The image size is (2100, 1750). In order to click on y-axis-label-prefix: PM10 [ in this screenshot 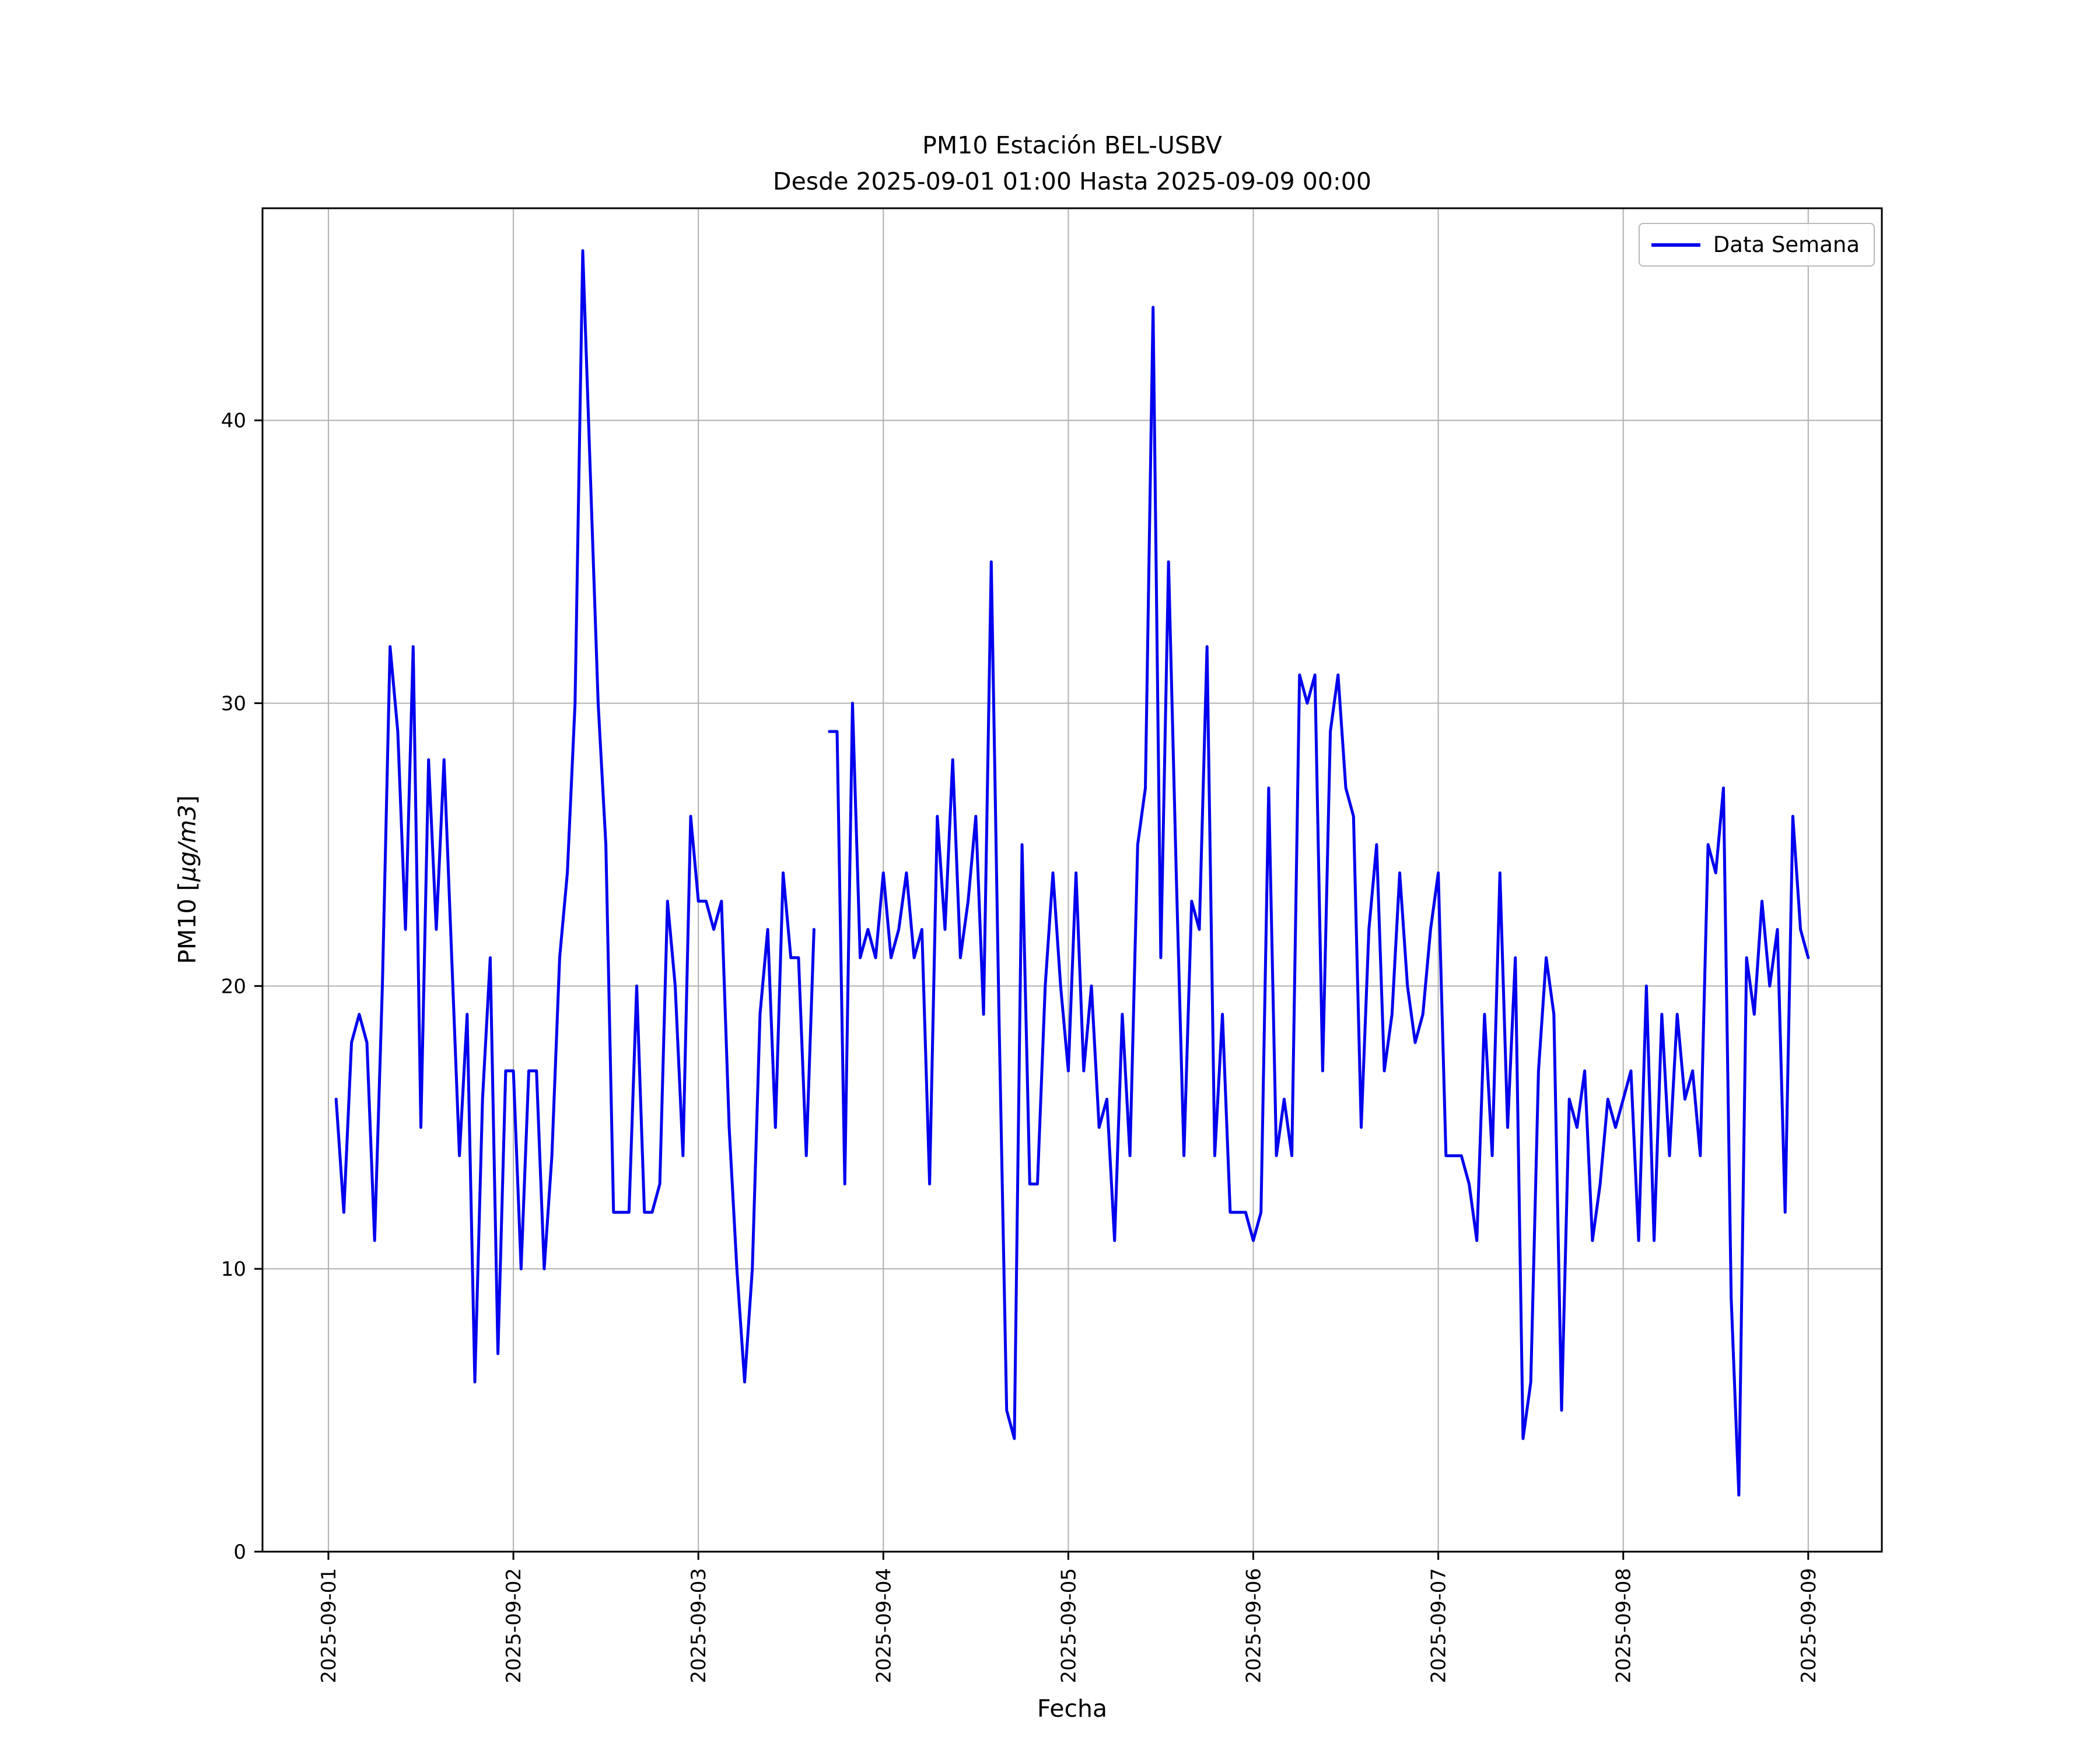, I will do `click(187, 922)`.